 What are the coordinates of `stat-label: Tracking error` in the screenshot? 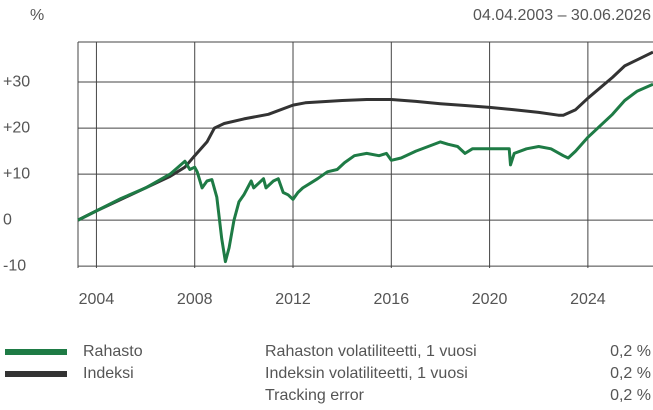 It's located at (315, 395).